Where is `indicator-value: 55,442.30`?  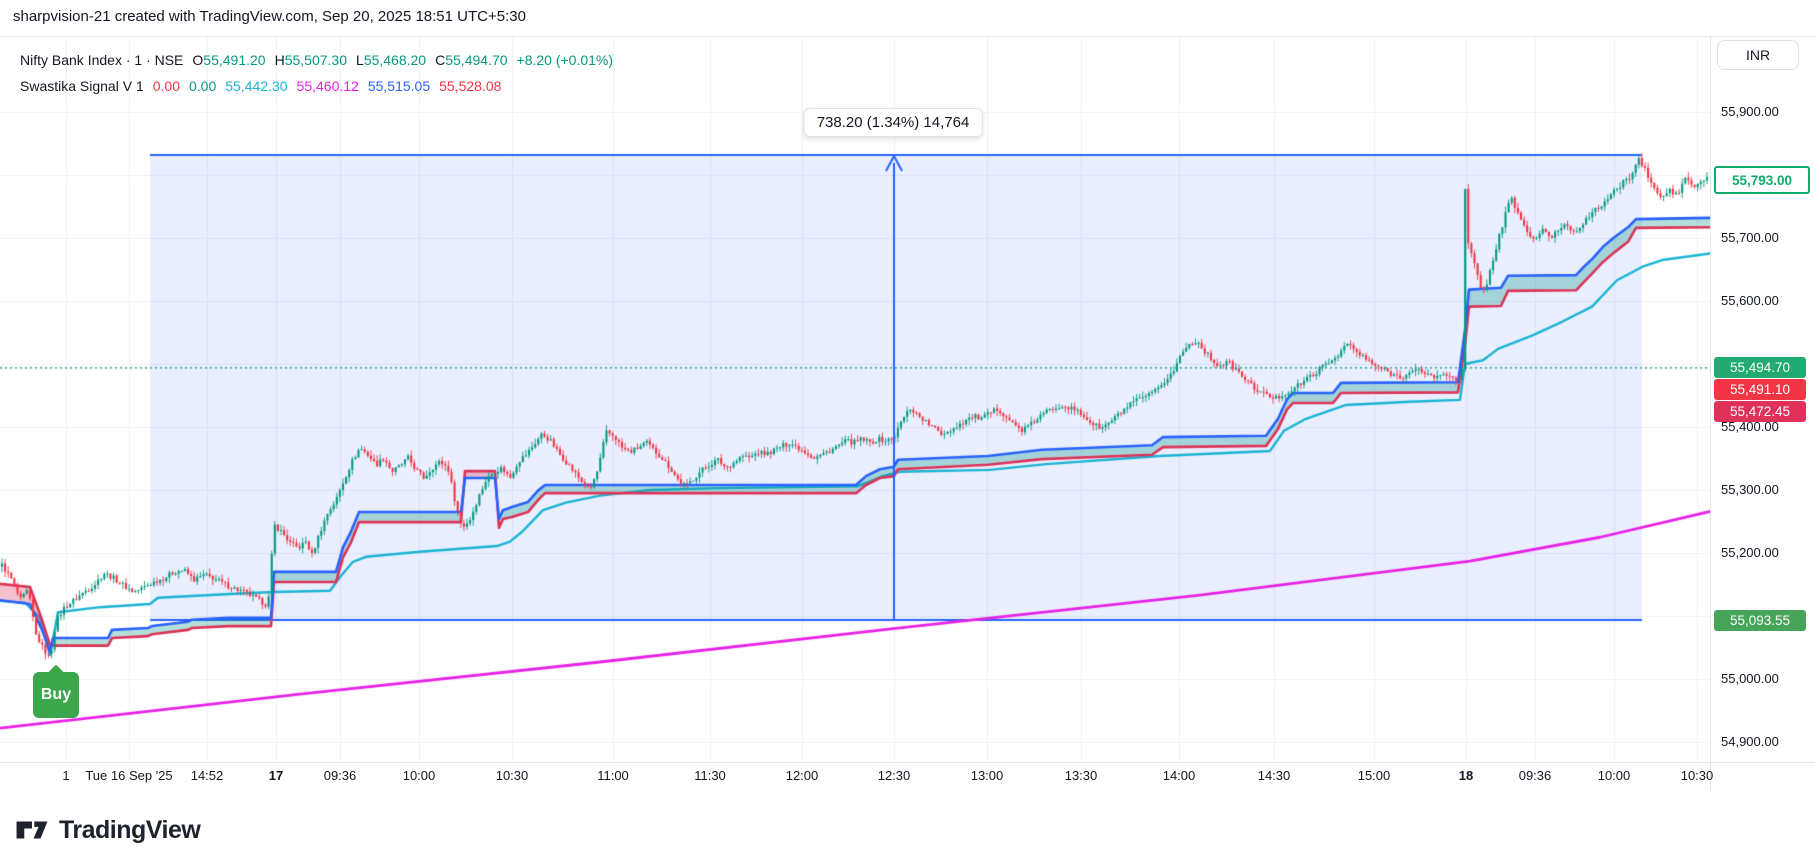 indicator-value: 55,442.30 is located at coordinates (256, 86).